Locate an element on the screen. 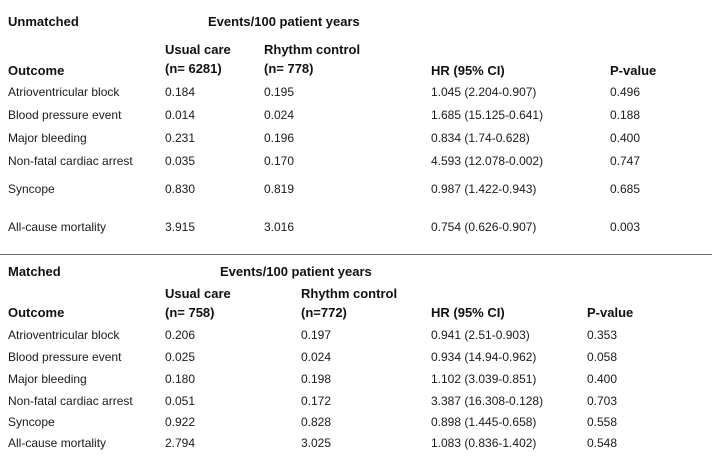 Image resolution: width=712 pixels, height=458 pixels. cell-usual: 0.051 is located at coordinates (180, 401).